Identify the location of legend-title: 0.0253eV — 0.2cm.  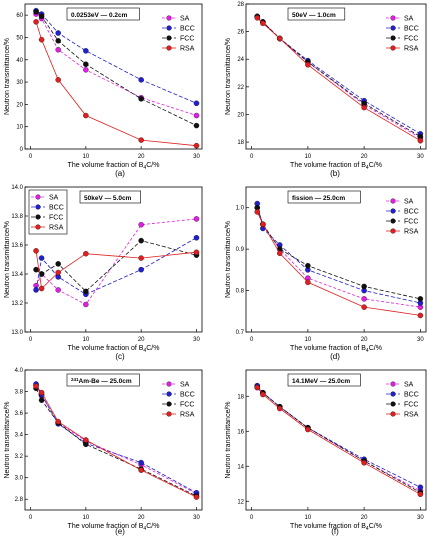
(99, 15).